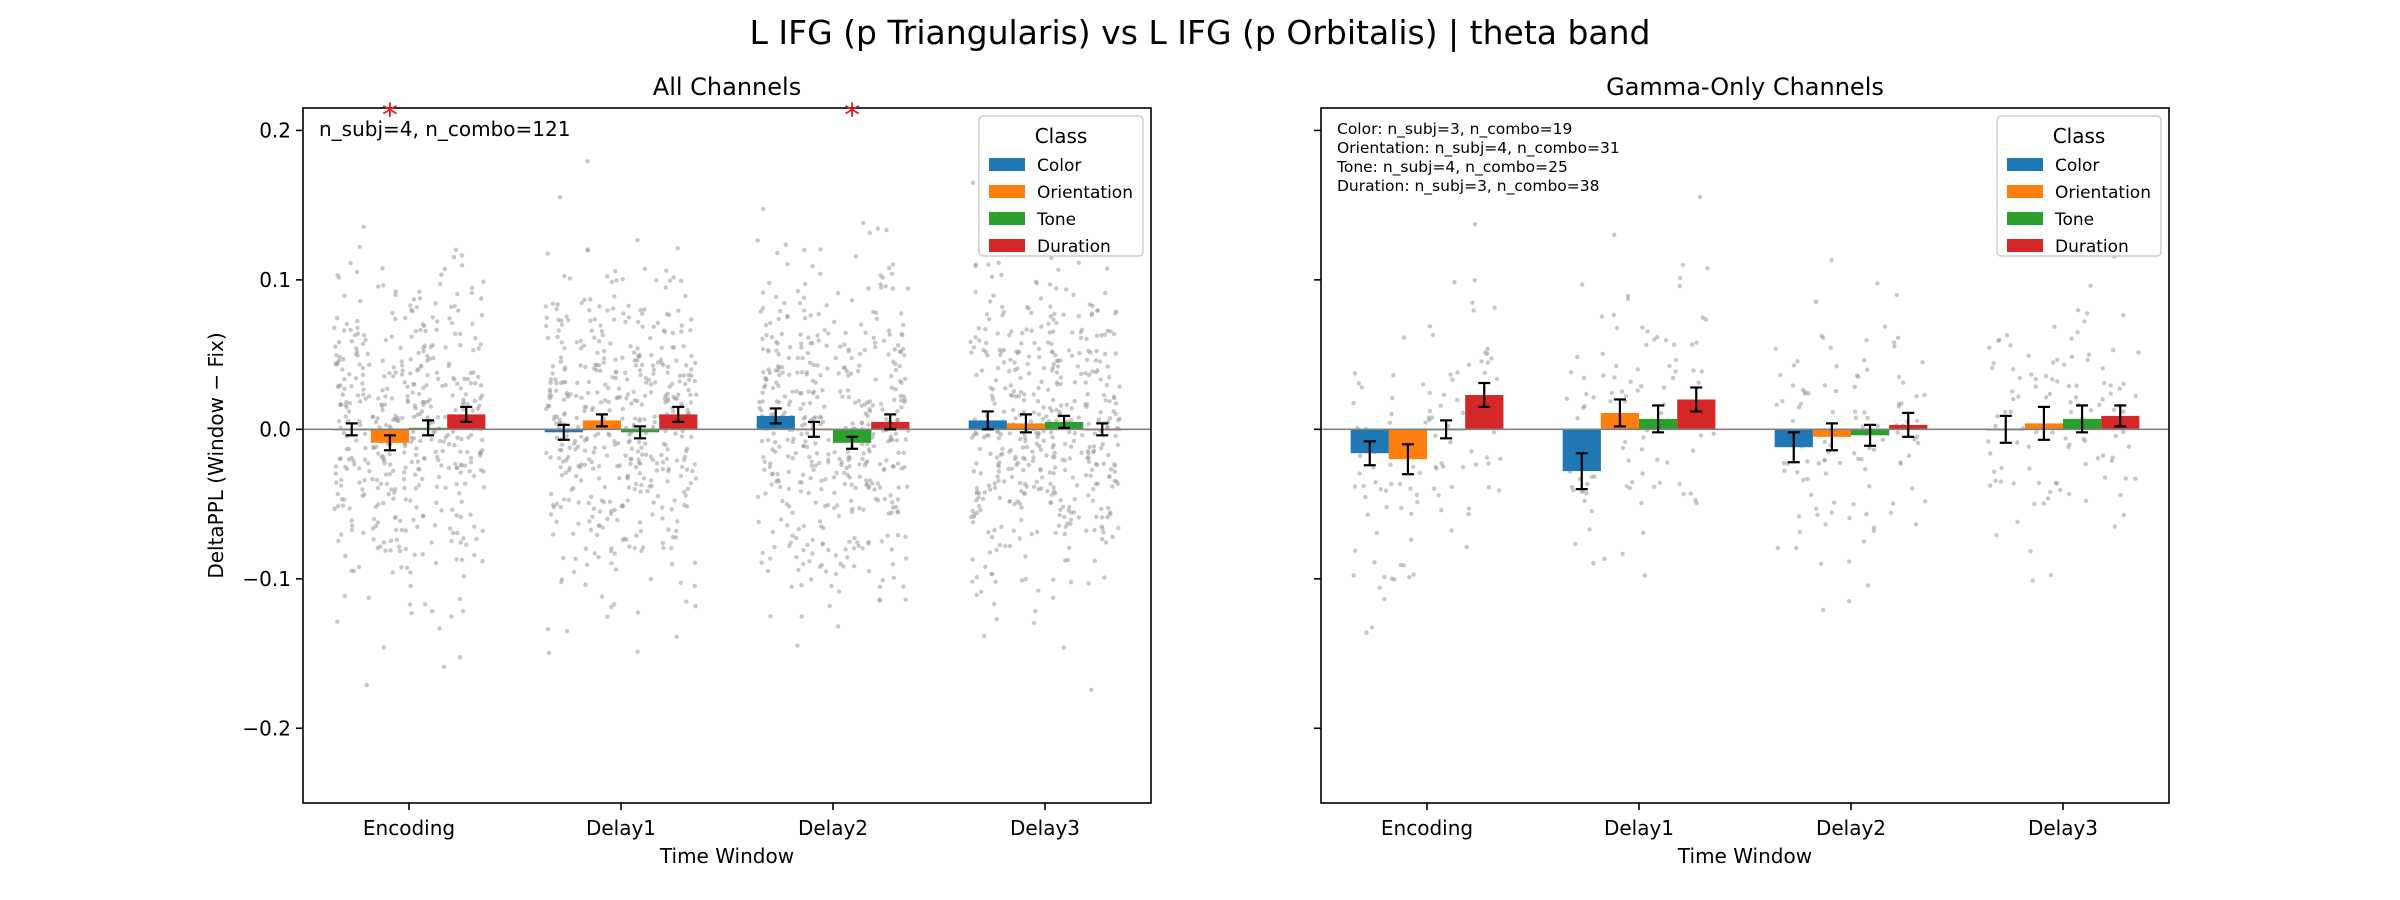  I want to click on legend-label-duration: Duration, so click(1074, 247).